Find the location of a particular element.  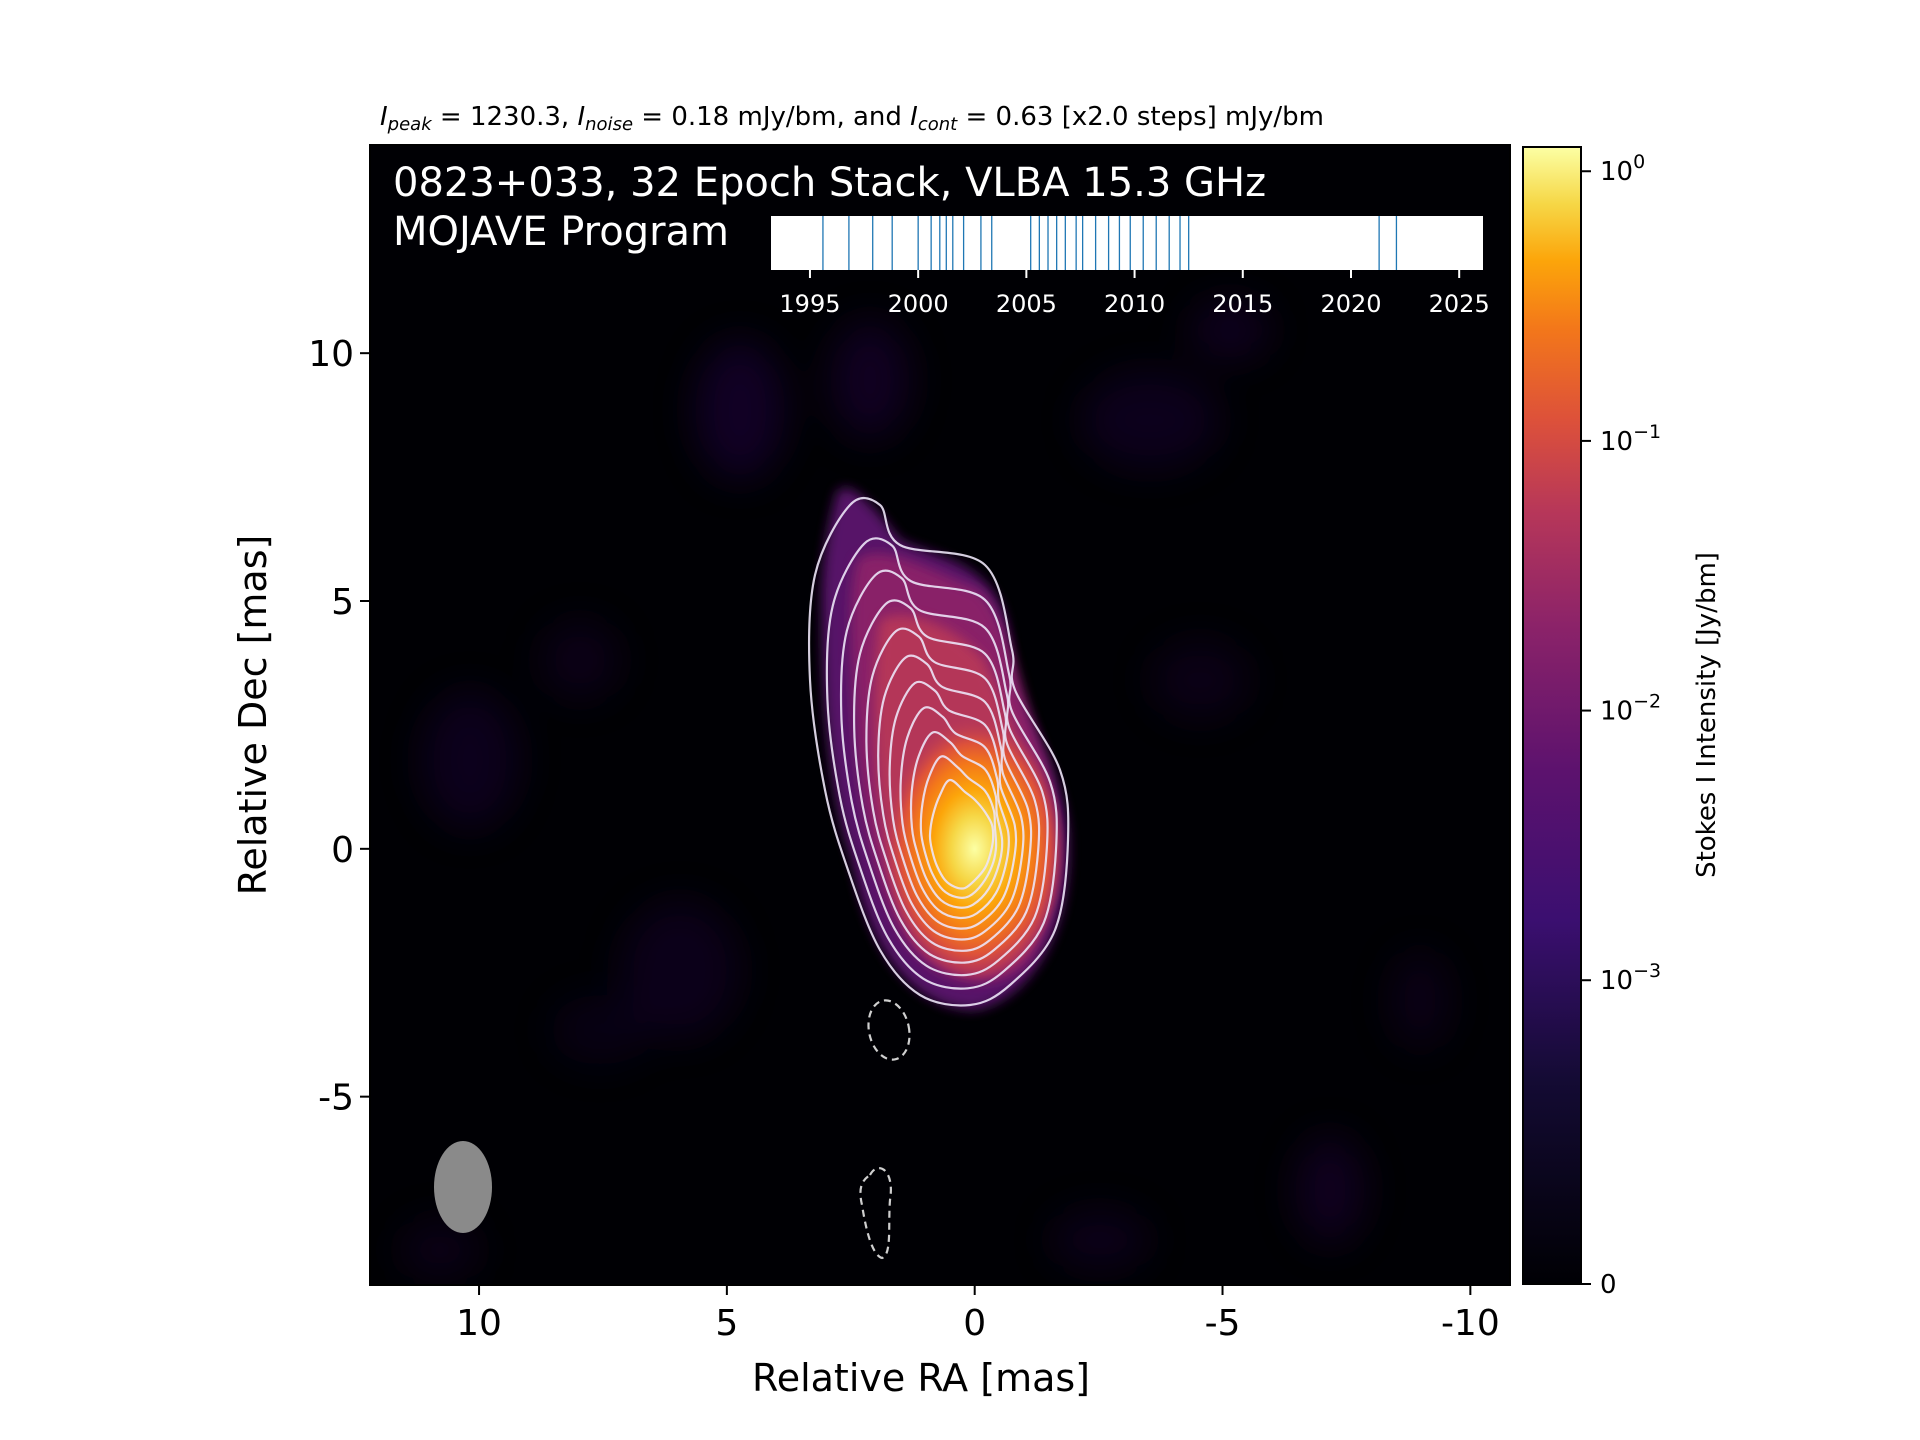

x-tick-label: 5 is located at coordinates (726, 1323).